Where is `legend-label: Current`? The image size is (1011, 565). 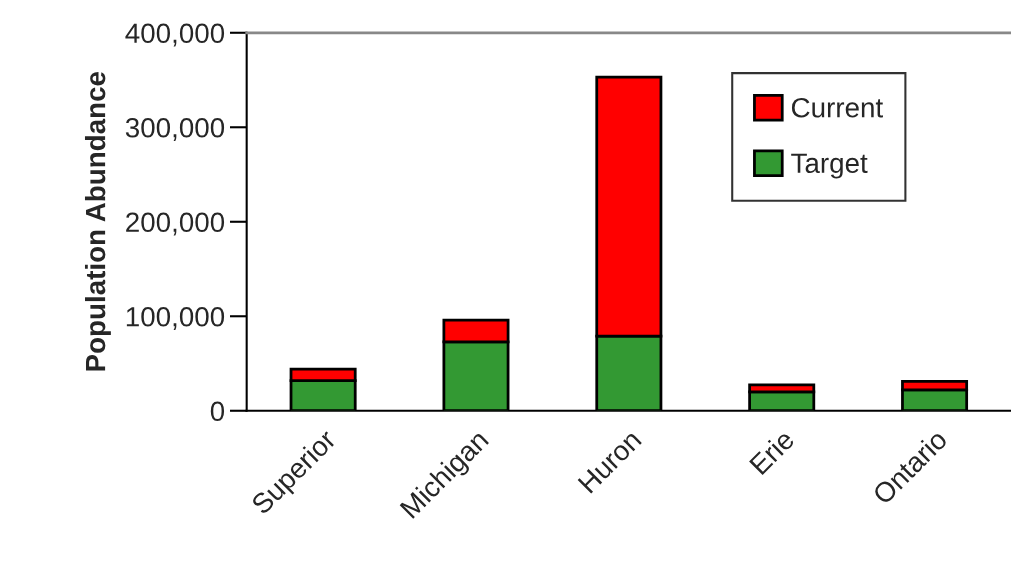
legend-label: Current is located at coordinates (837, 107).